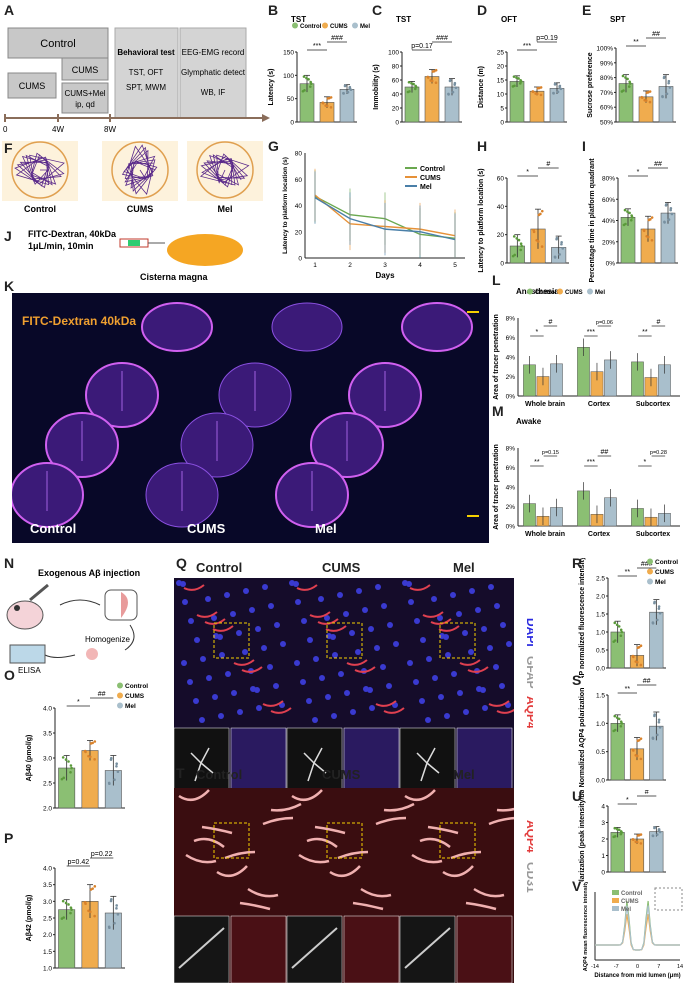 This screenshot has height=983, width=685. I want to click on mouse-eye-icon, so click(17, 608).